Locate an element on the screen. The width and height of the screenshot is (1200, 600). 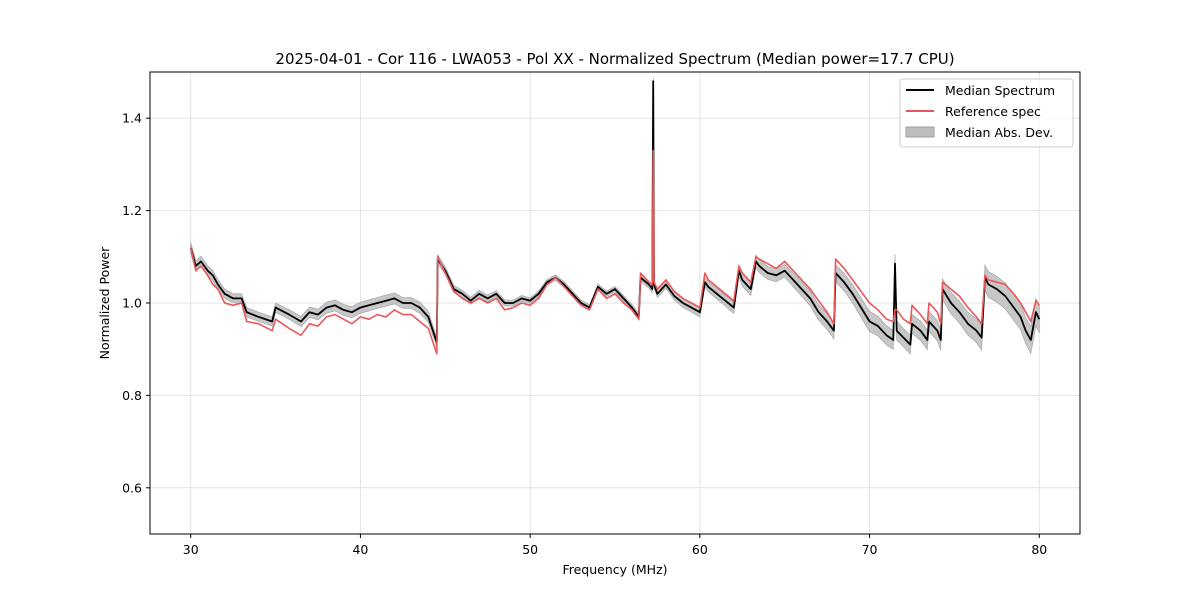
x-tick-label: 40 is located at coordinates (360, 549).